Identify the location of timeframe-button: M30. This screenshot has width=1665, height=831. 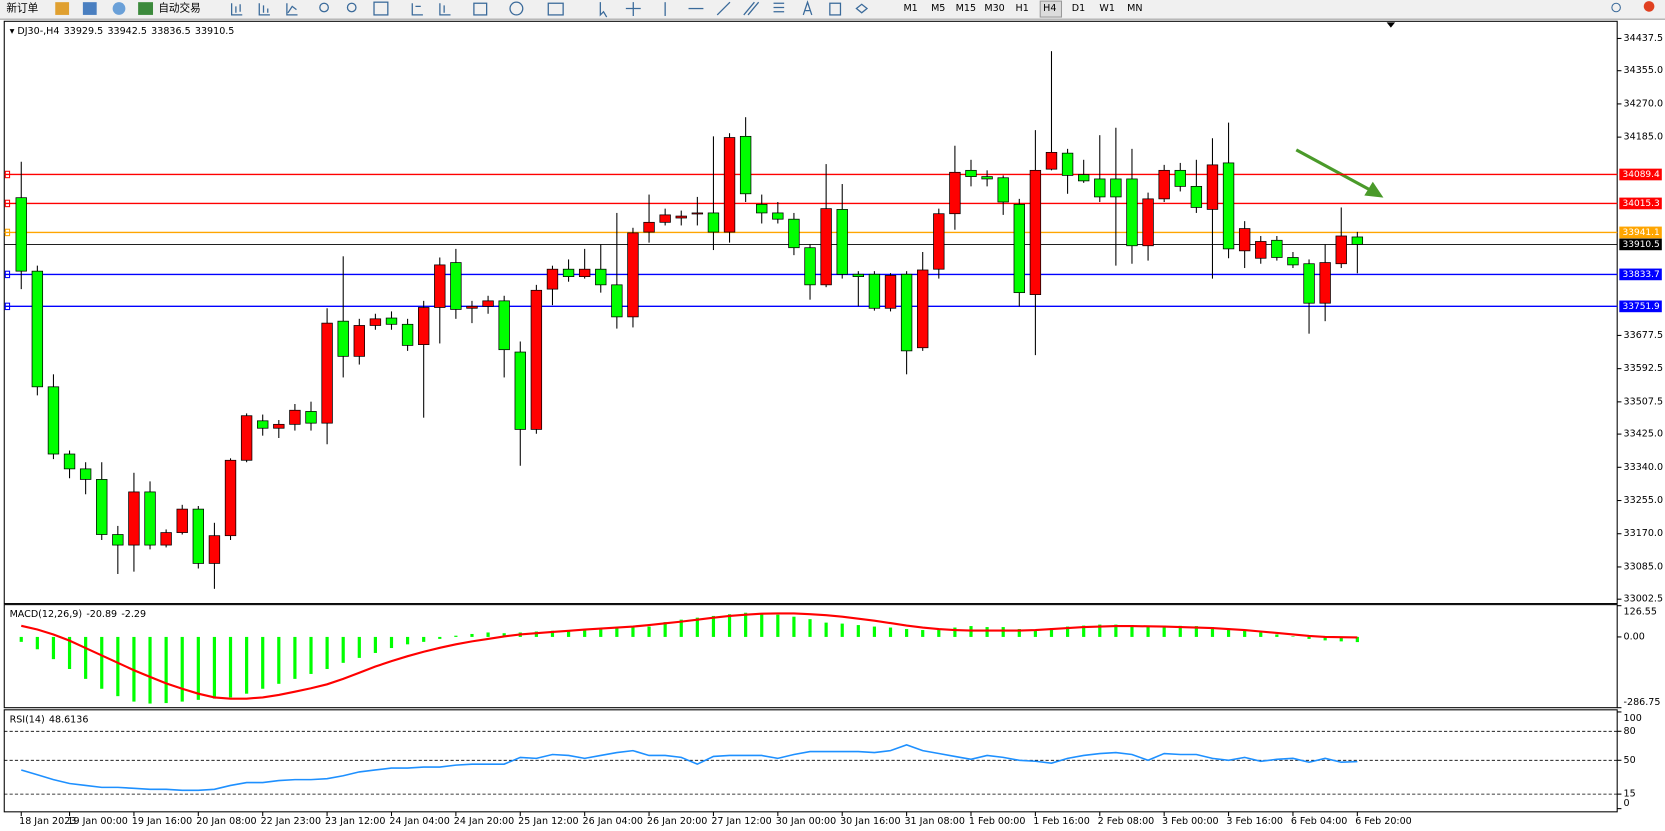
(994, 8).